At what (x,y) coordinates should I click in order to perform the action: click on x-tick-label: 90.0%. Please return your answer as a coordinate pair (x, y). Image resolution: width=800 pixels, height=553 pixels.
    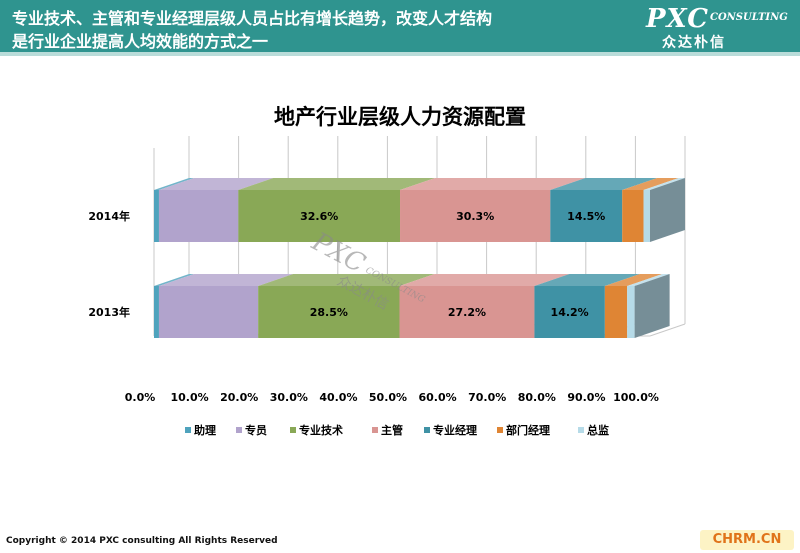
    Looking at the image, I should click on (586, 397).